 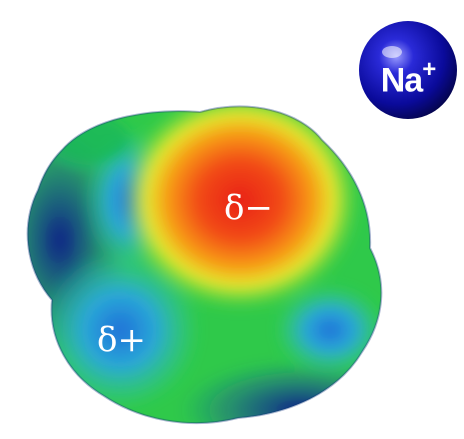 I want to click on partial-negative-label: δ−, so click(x=248, y=208).